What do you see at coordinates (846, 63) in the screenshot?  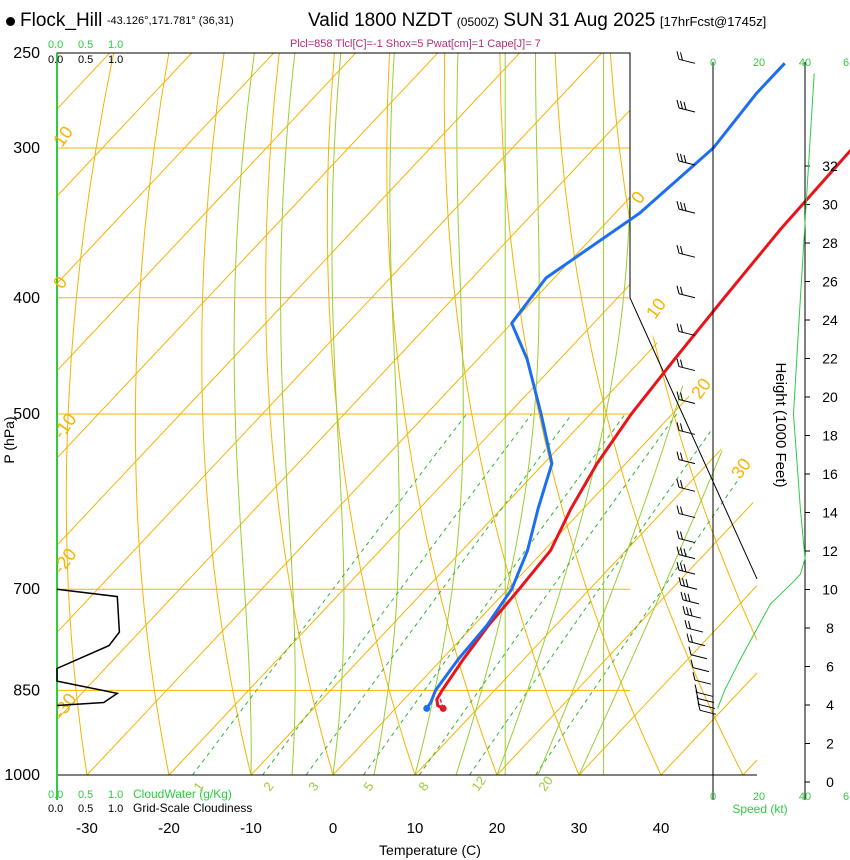 I see `speed-top-tick: 6` at bounding box center [846, 63].